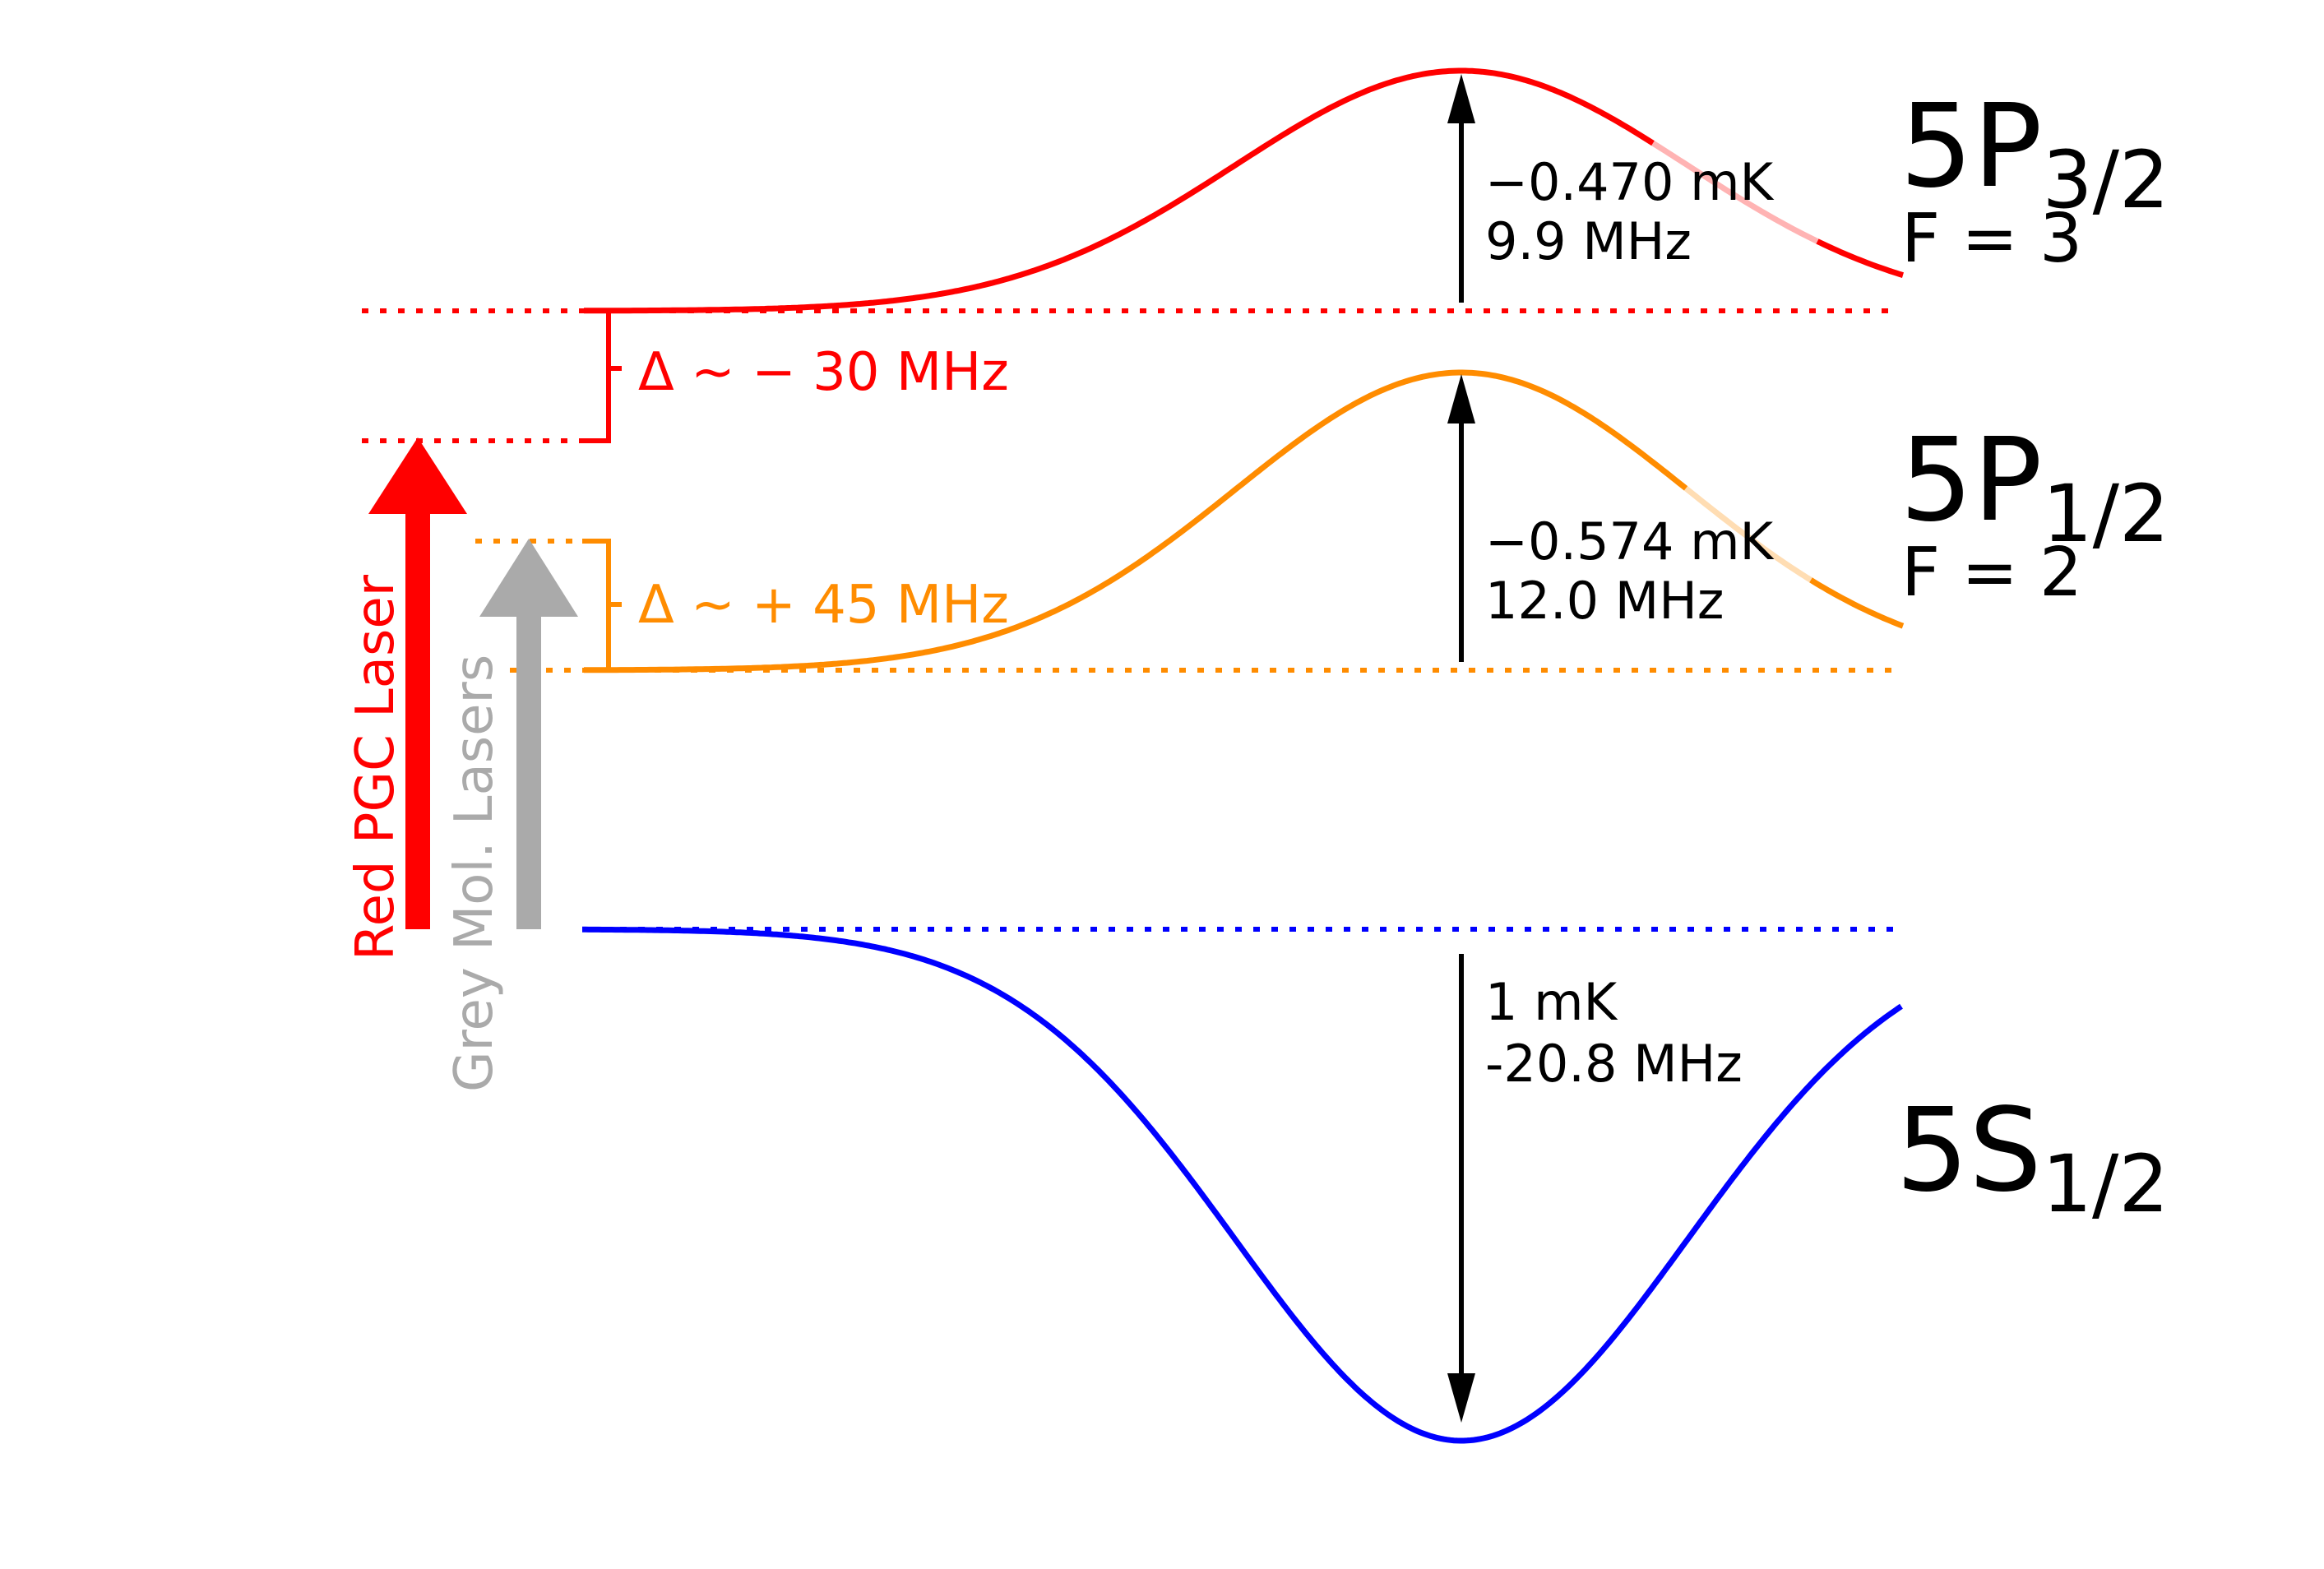 This screenshot has height=1569, width=2324. What do you see at coordinates (823, 373) in the screenshot?
I see `red-detuning-label: Δ ~ − 30 MHz` at bounding box center [823, 373].